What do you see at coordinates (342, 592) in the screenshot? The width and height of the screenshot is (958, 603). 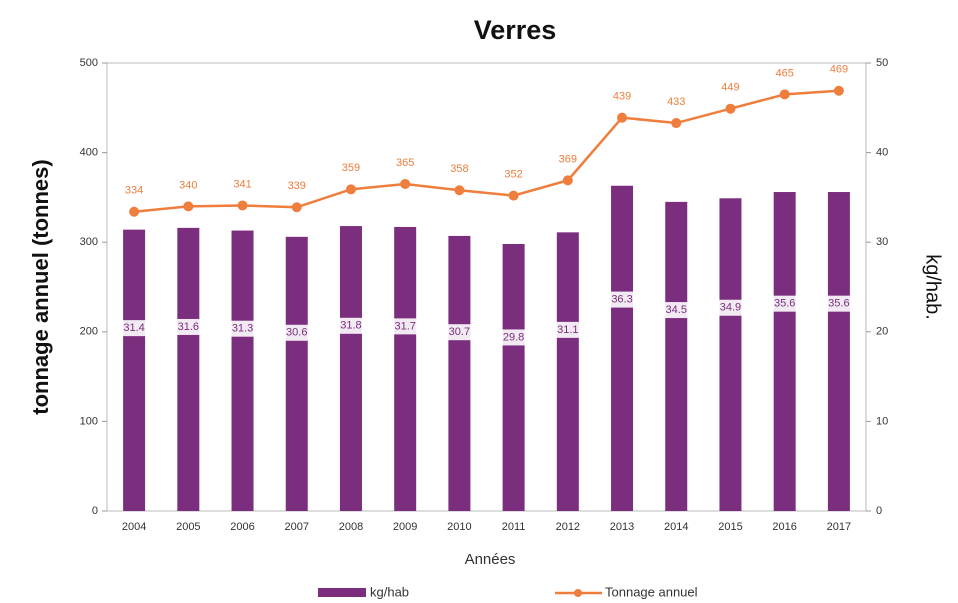 I see `legend-swatch` at bounding box center [342, 592].